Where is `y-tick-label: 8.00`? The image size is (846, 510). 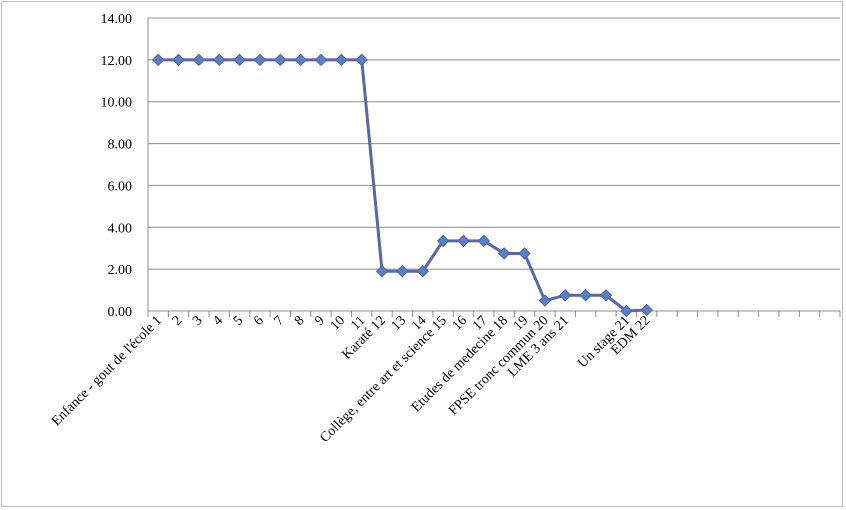
y-tick-label: 8.00 is located at coordinates (120, 145).